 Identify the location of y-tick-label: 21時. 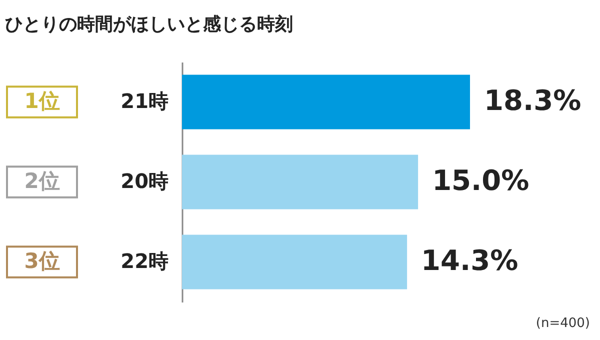
(144, 101).